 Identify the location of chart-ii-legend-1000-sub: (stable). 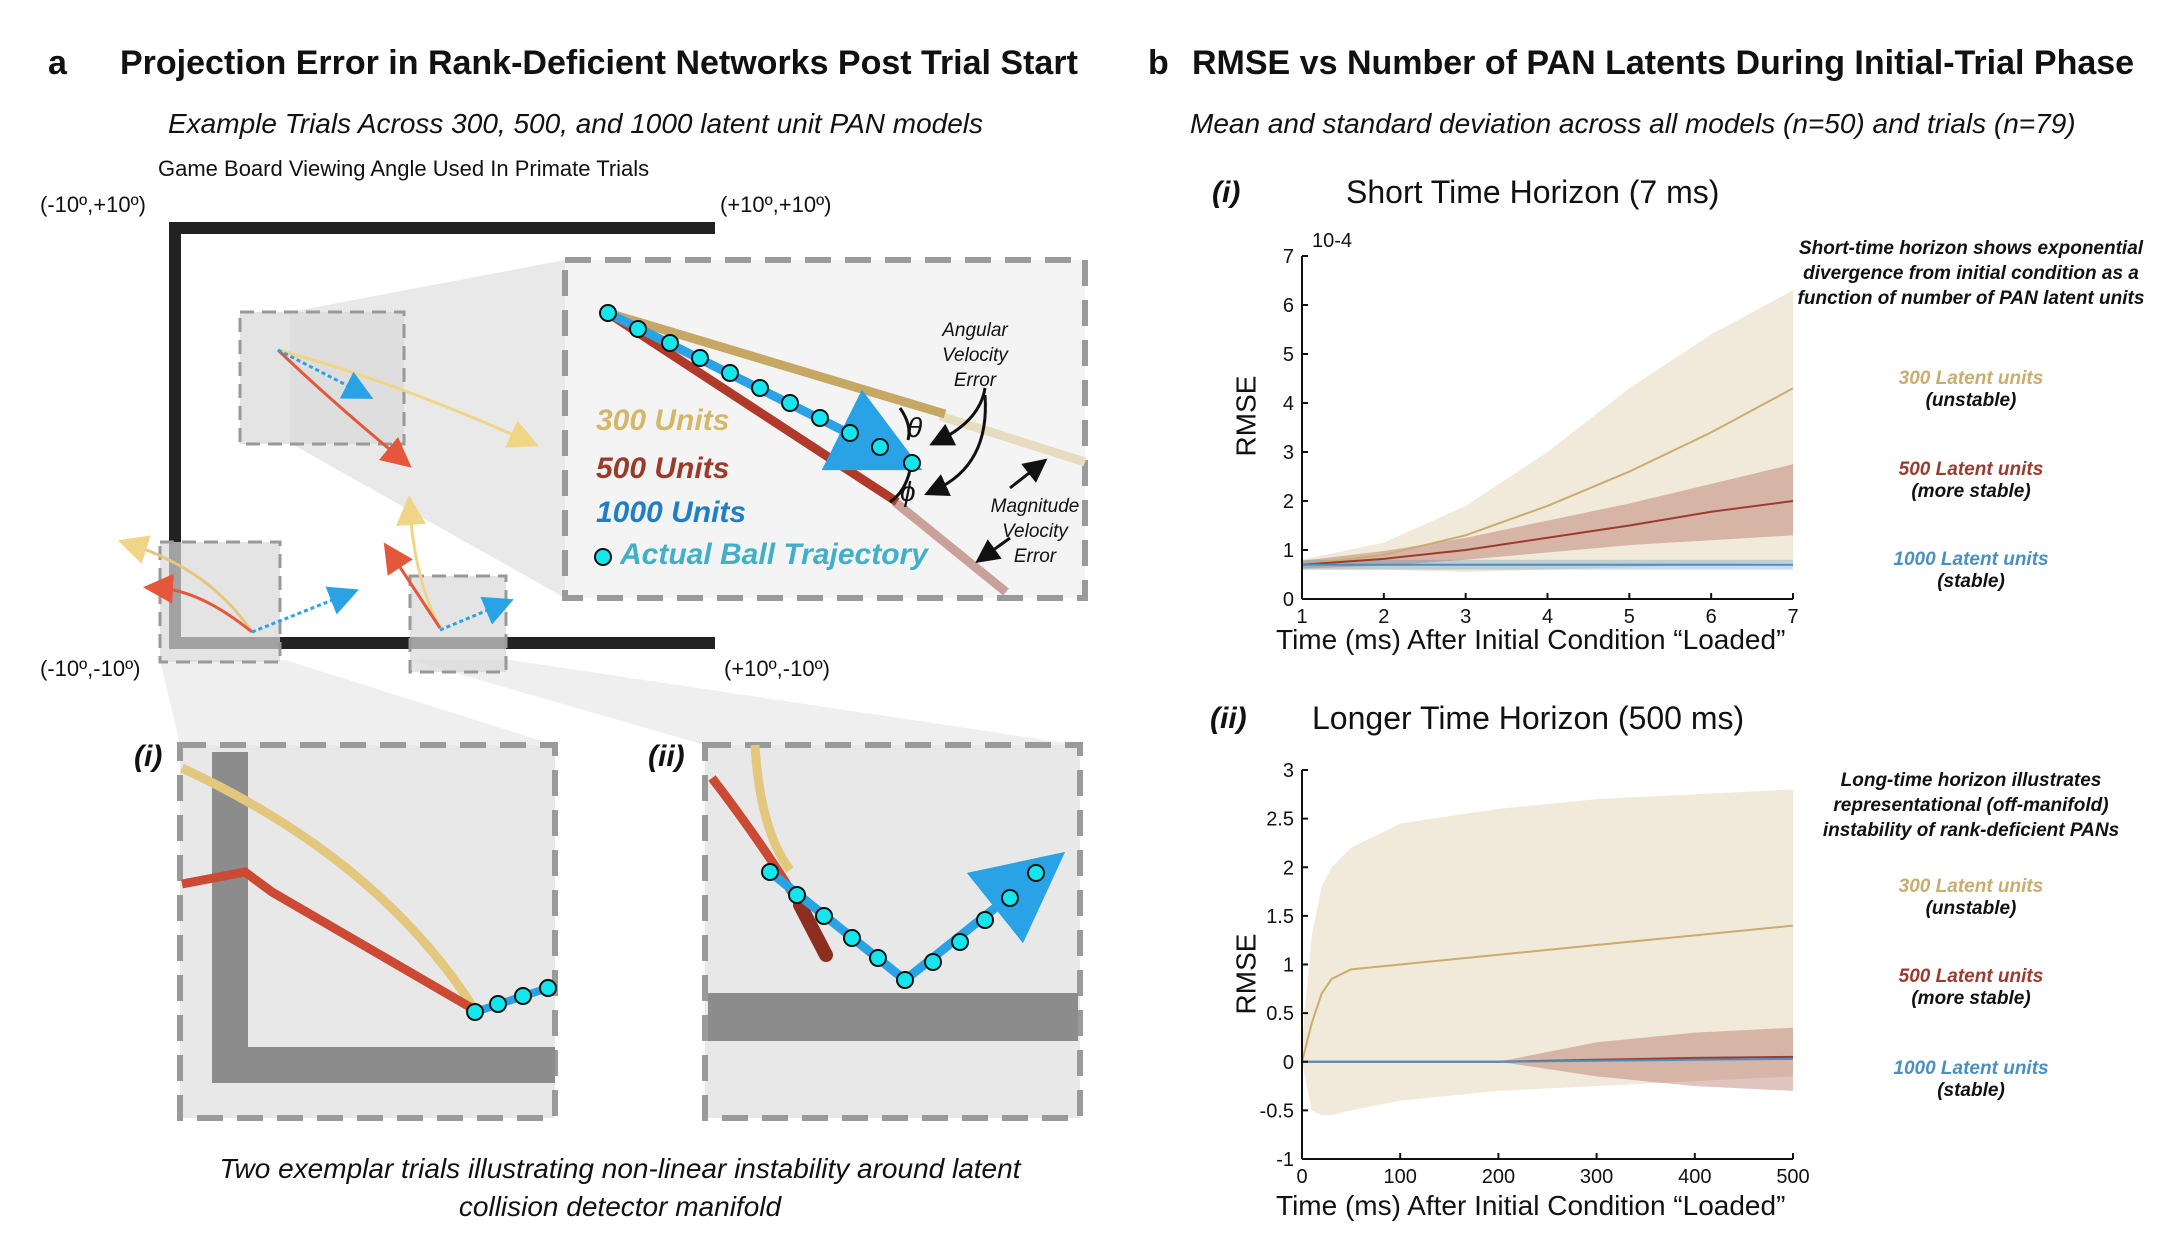
(1971, 1090).